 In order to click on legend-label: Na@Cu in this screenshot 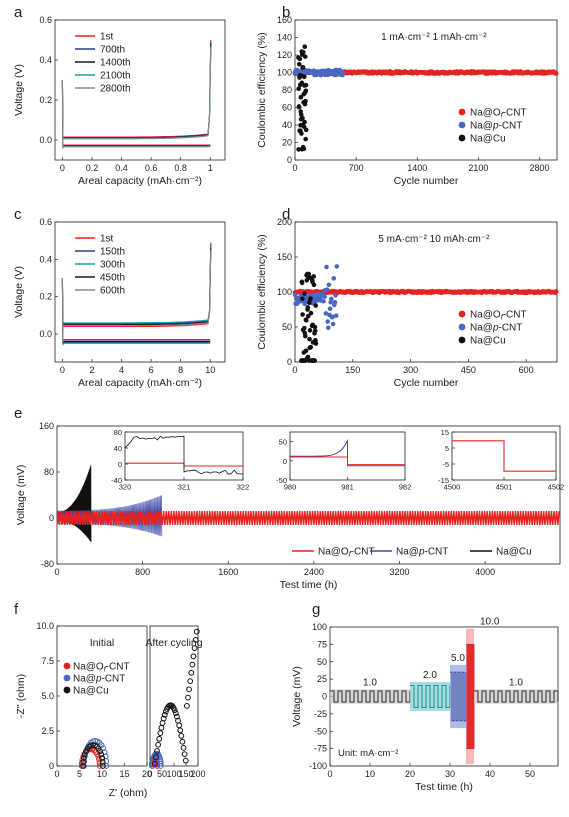, I will do `click(91, 691)`.